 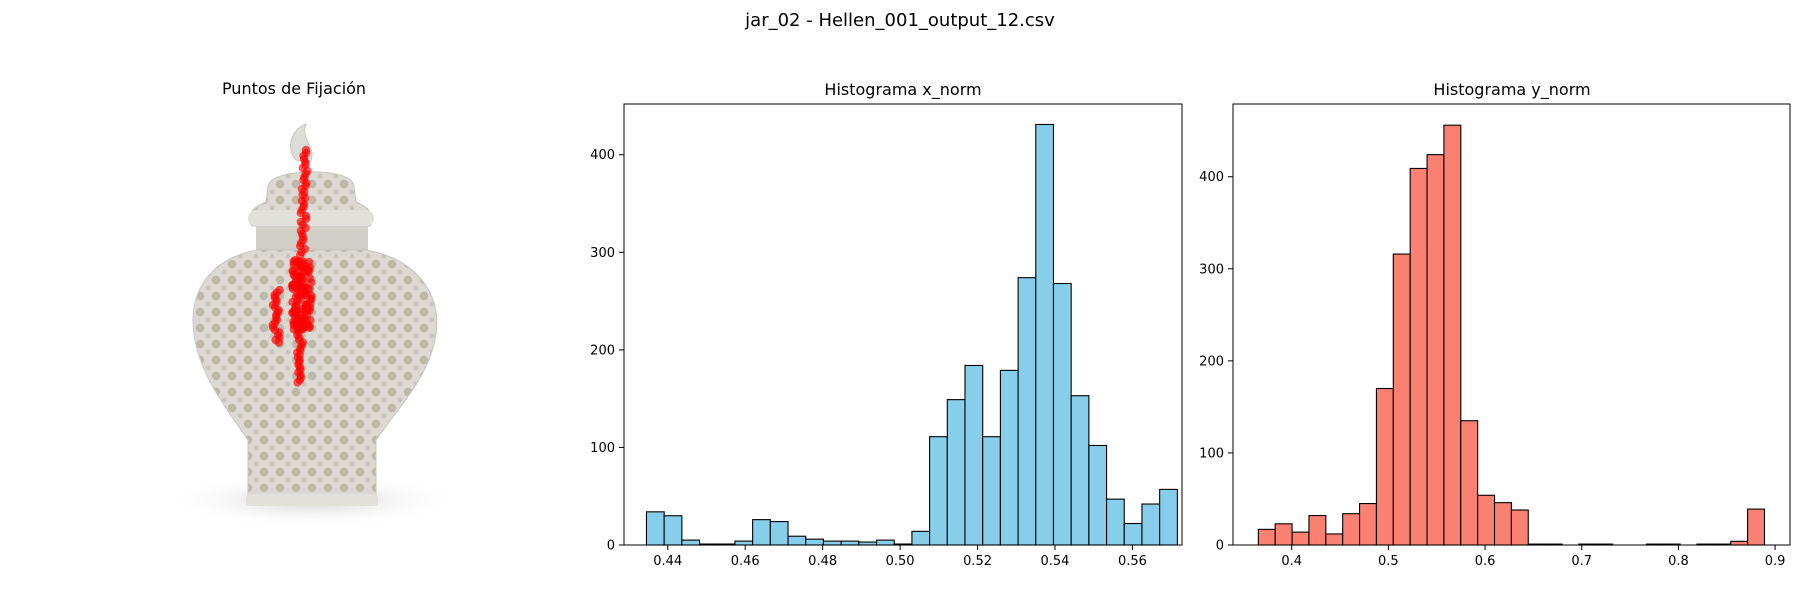 What do you see at coordinates (311, 218) in the screenshot?
I see `jar-lid-band` at bounding box center [311, 218].